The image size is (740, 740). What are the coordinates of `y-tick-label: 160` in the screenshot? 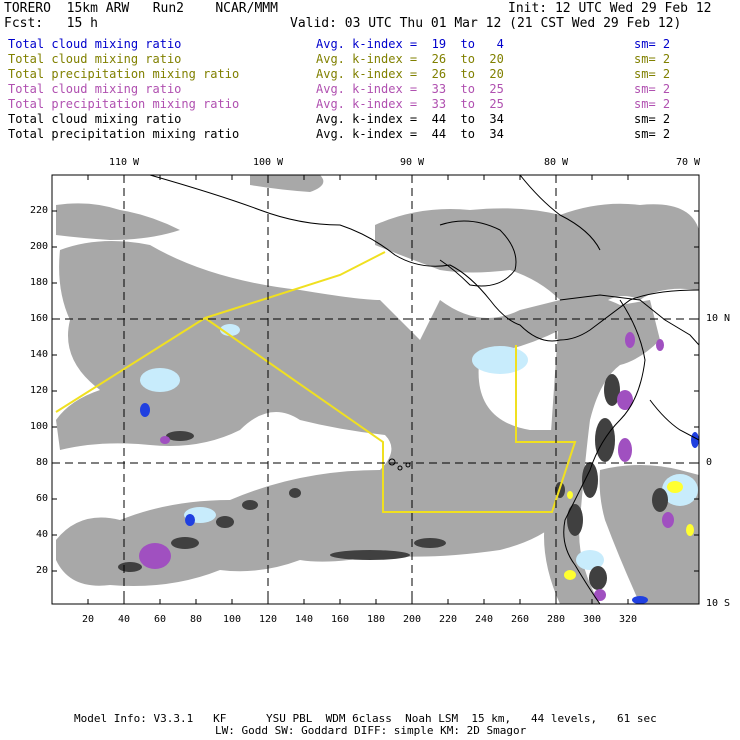 It's located at (38, 318).